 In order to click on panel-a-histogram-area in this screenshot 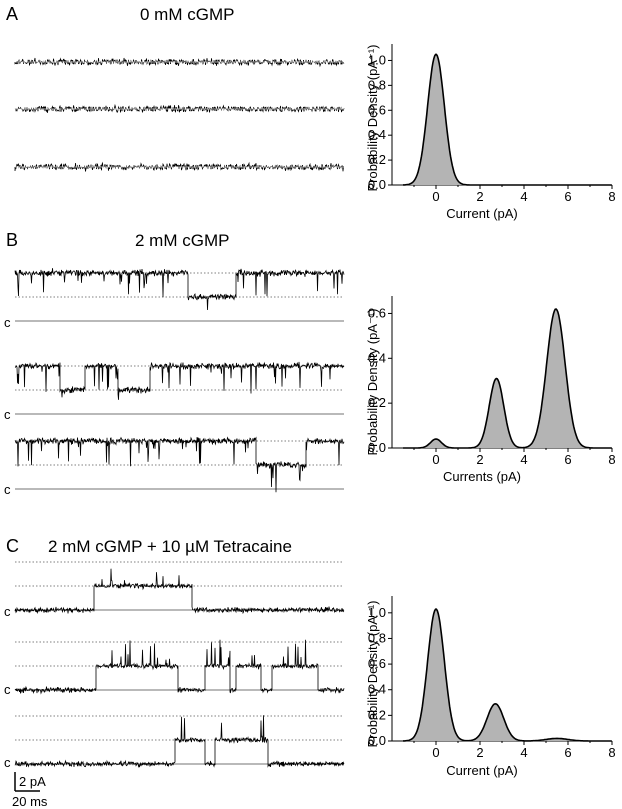, I will do `click(507, 120)`.